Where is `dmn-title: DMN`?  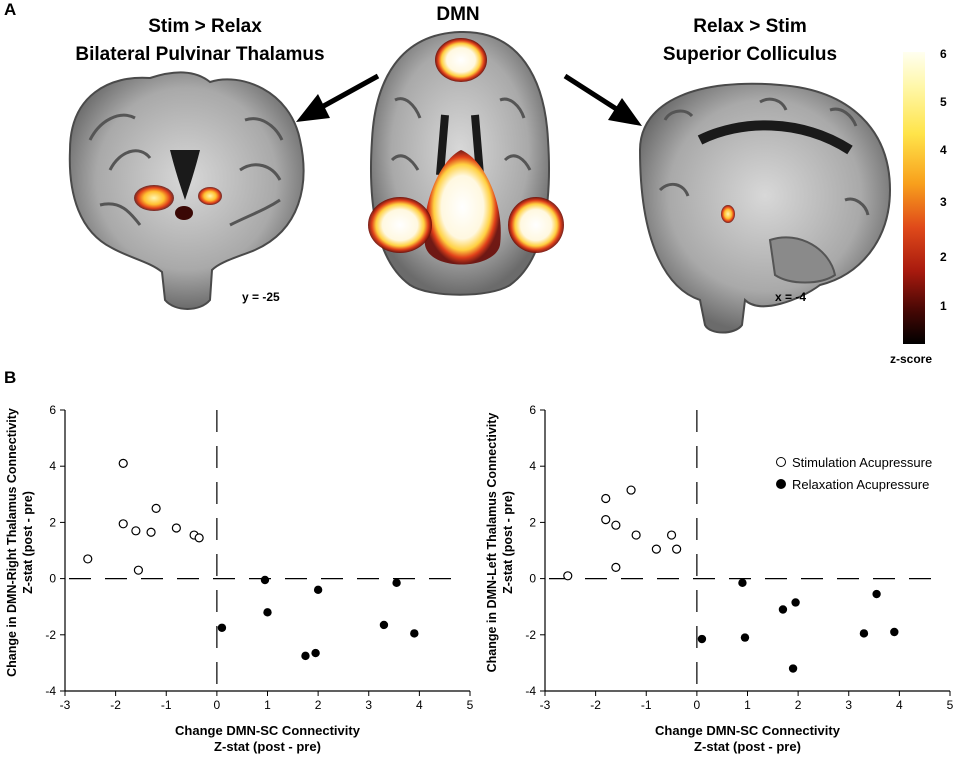 dmn-title: DMN is located at coordinates (458, 14).